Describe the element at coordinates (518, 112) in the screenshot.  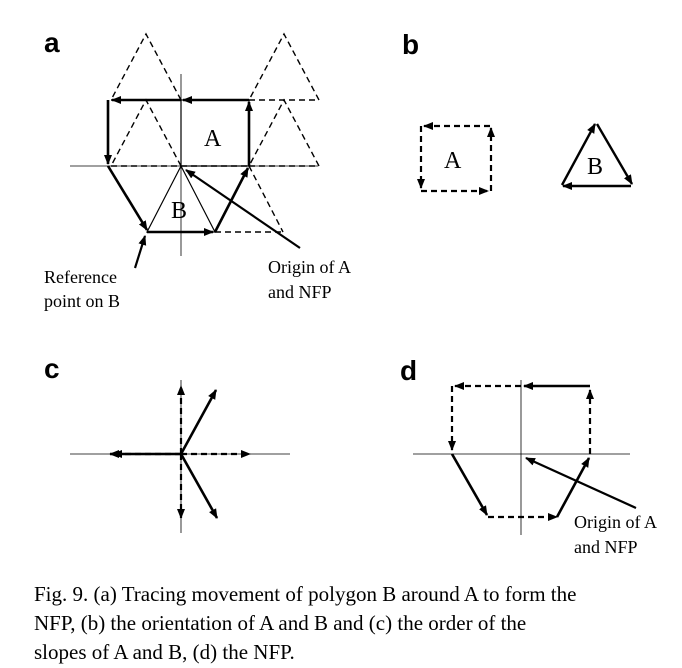
I see `panel-b: b A B` at that location.